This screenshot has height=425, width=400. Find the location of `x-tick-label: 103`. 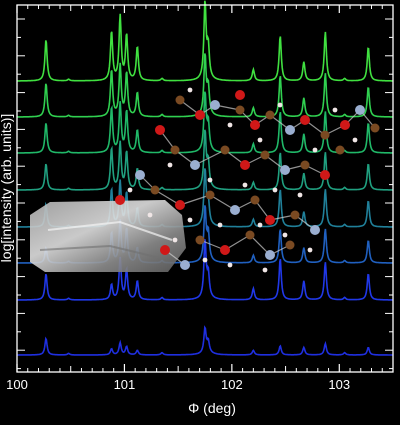

x-tick-label: 103 is located at coordinates (339, 384).